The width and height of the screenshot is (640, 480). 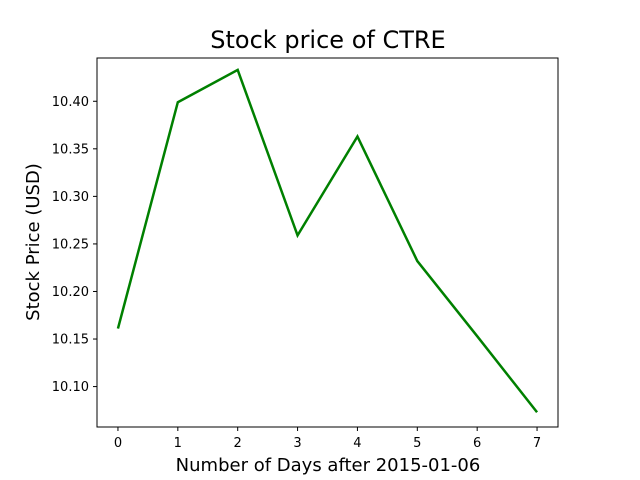 I want to click on y-tick-label: 10.25, so click(x=70, y=244).